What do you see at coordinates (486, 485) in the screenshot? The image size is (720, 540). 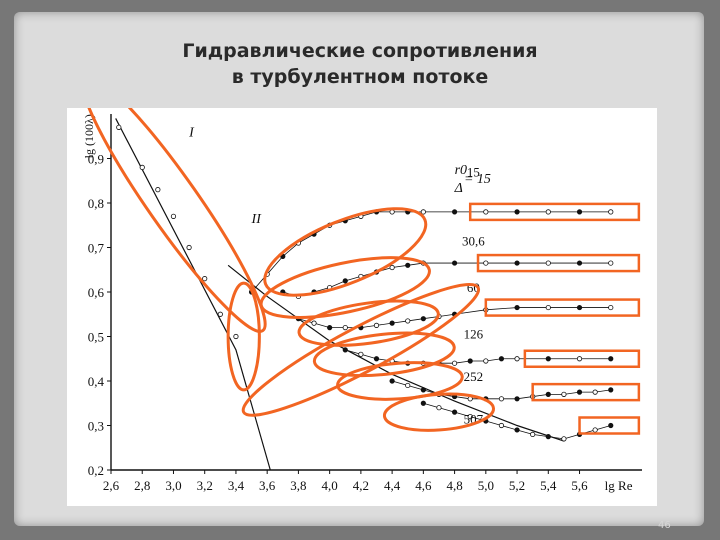 I see `x-tick-label: 5,0` at bounding box center [486, 485].